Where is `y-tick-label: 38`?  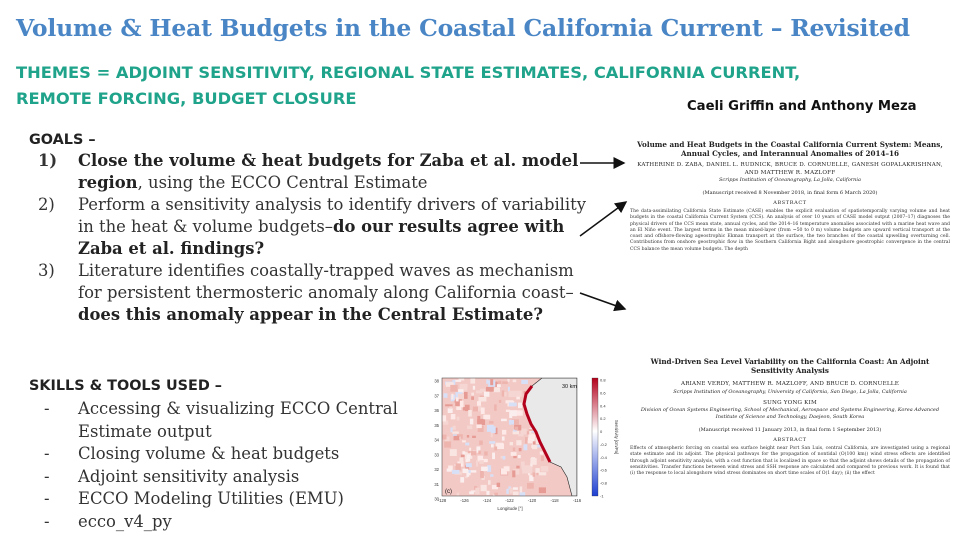 y-tick-label: 38 is located at coordinates (436, 381).